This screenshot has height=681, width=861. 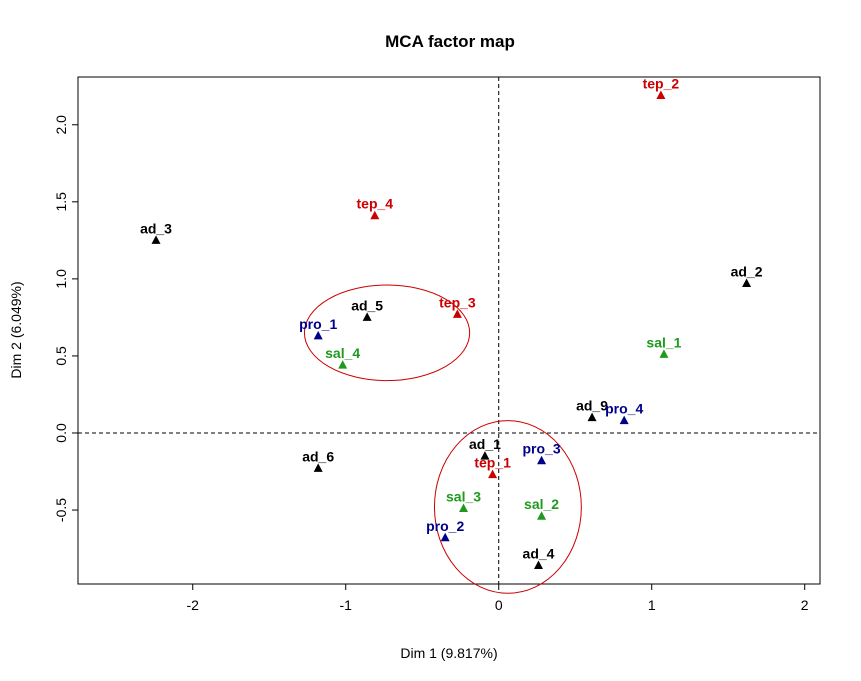 What do you see at coordinates (61, 356) in the screenshot?
I see `y-tick-label: 0.5` at bounding box center [61, 356].